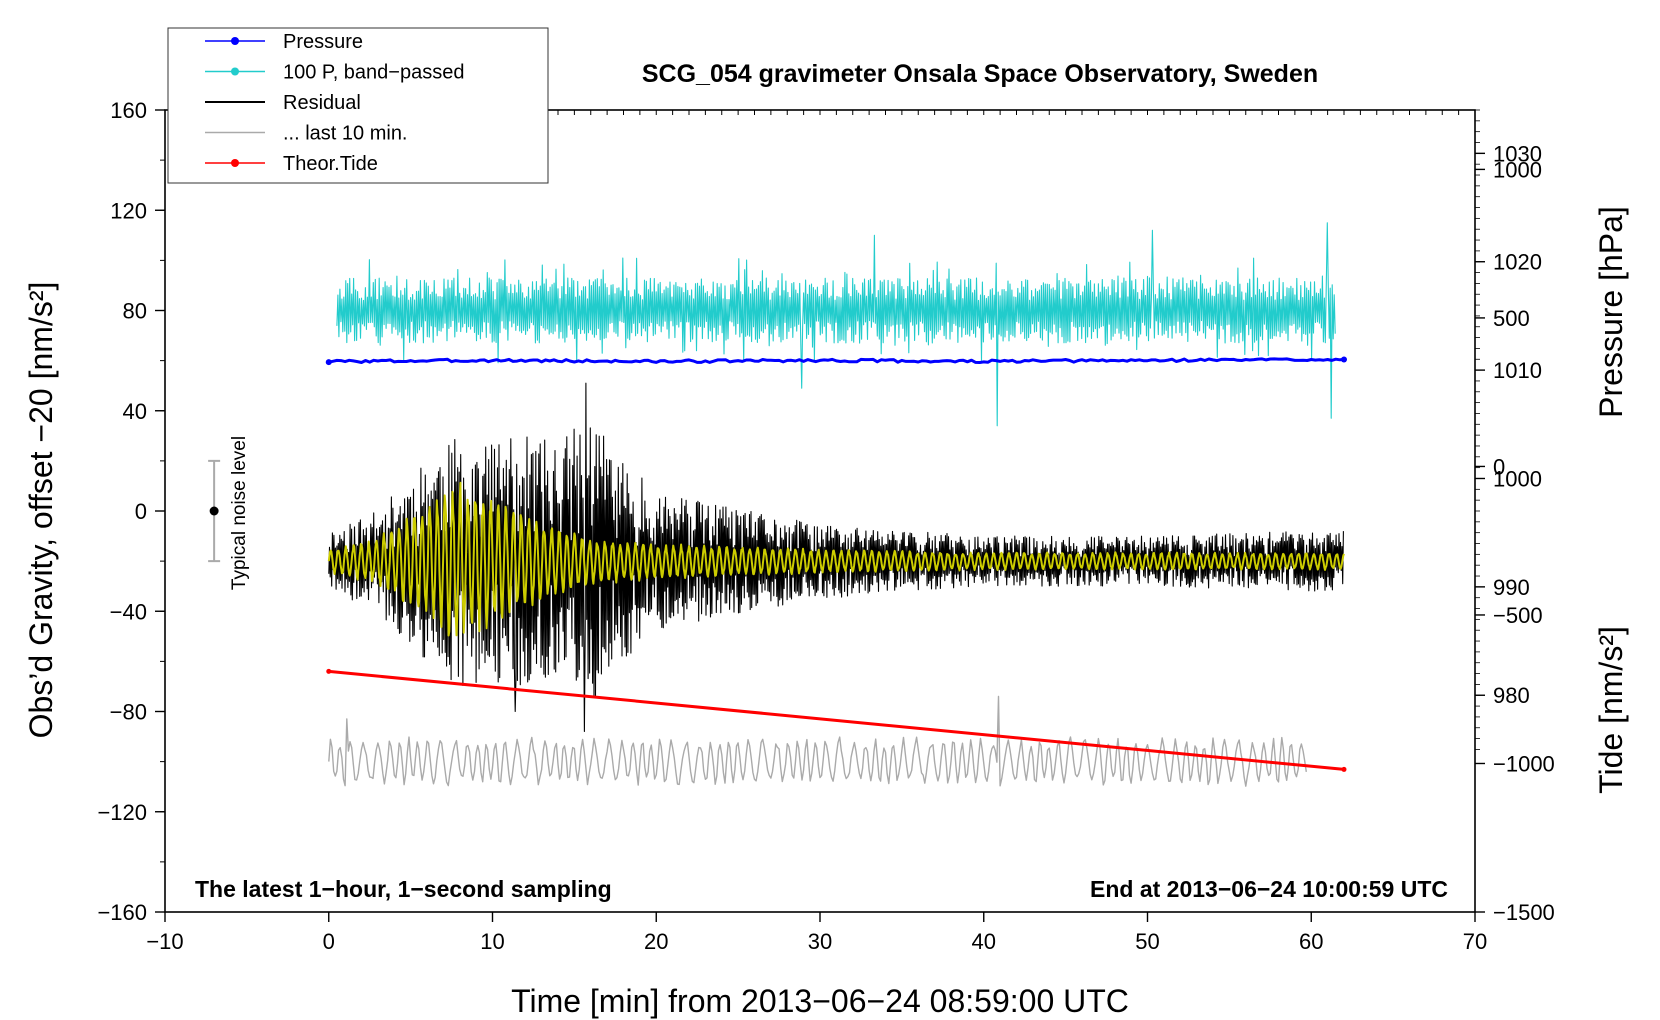 The height and width of the screenshot is (1020, 1660). What do you see at coordinates (1524, 912) in the screenshot?
I see `tide-tick-label: −1500` at bounding box center [1524, 912].